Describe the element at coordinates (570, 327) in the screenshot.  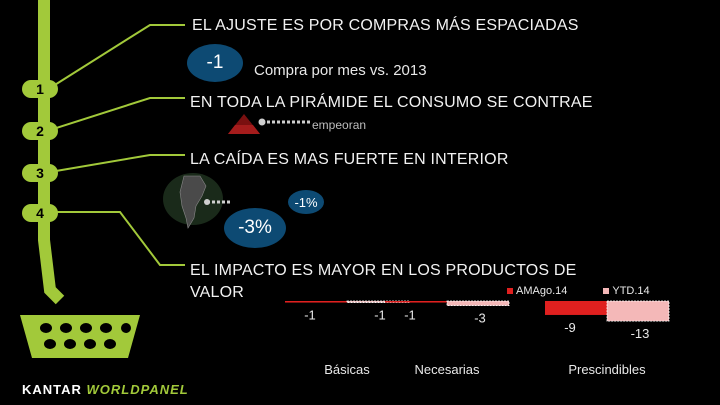
I see `value-label-prescindibles-amago: -9` at that location.